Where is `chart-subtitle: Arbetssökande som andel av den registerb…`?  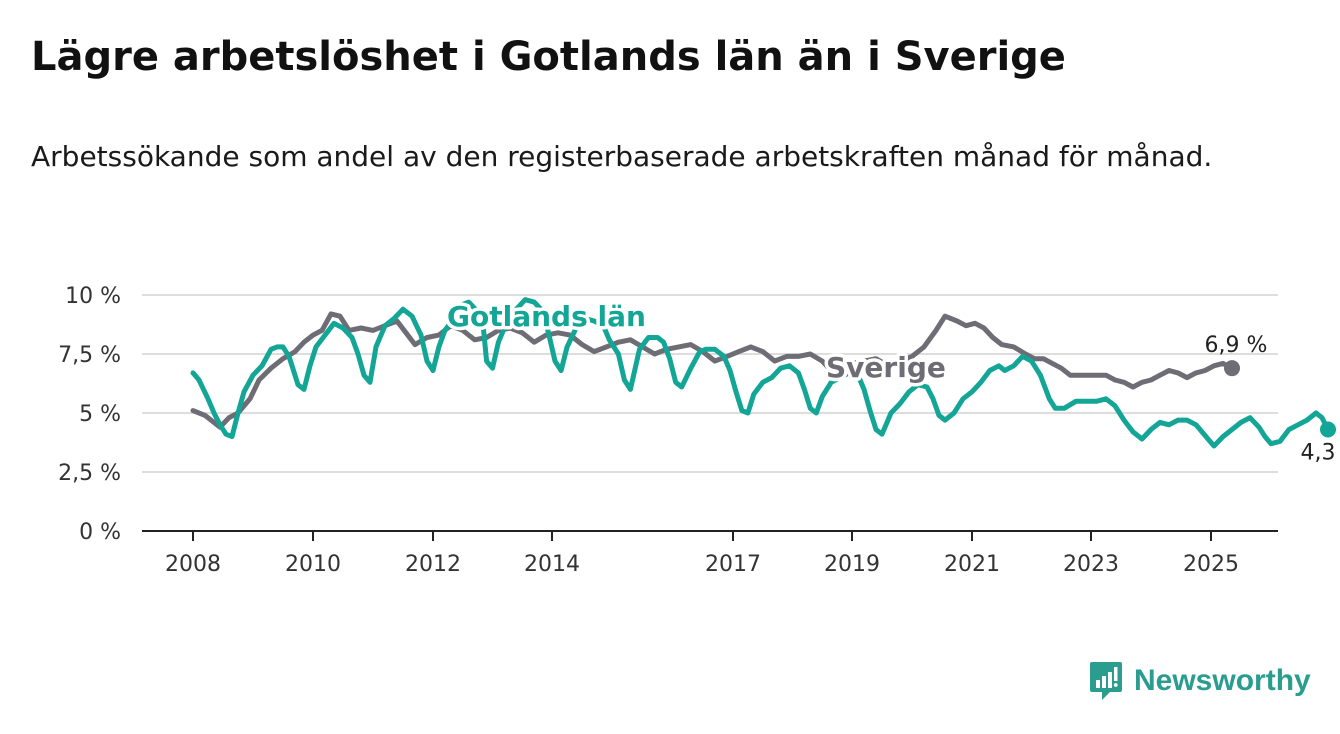 chart-subtitle: Arbetssökande som andel av den registerb… is located at coordinates (622, 156).